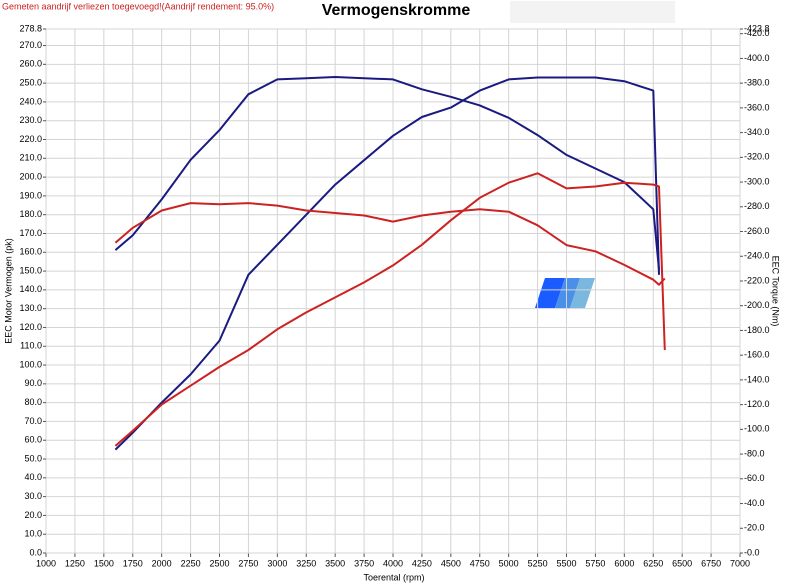 The image size is (795, 587). I want to click on y2-tick-label: -340.0, so click(757, 132).